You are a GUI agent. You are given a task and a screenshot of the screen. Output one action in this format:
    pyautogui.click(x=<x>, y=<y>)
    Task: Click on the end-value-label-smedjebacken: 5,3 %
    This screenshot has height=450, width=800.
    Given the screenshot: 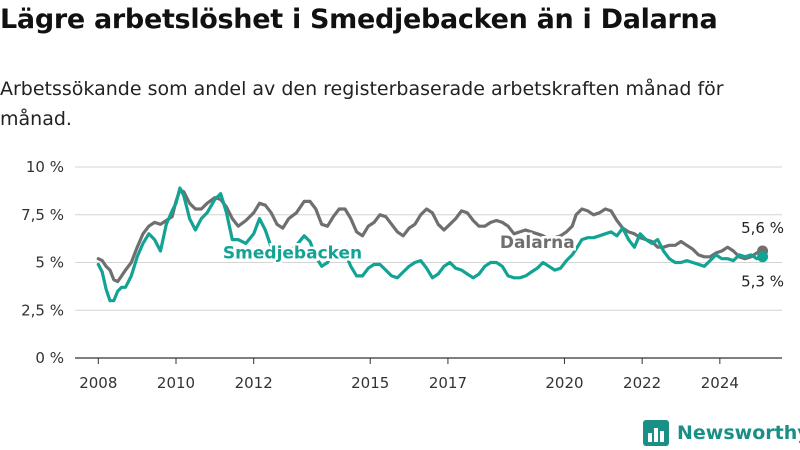 What is the action you would take?
    pyautogui.click(x=762, y=281)
    